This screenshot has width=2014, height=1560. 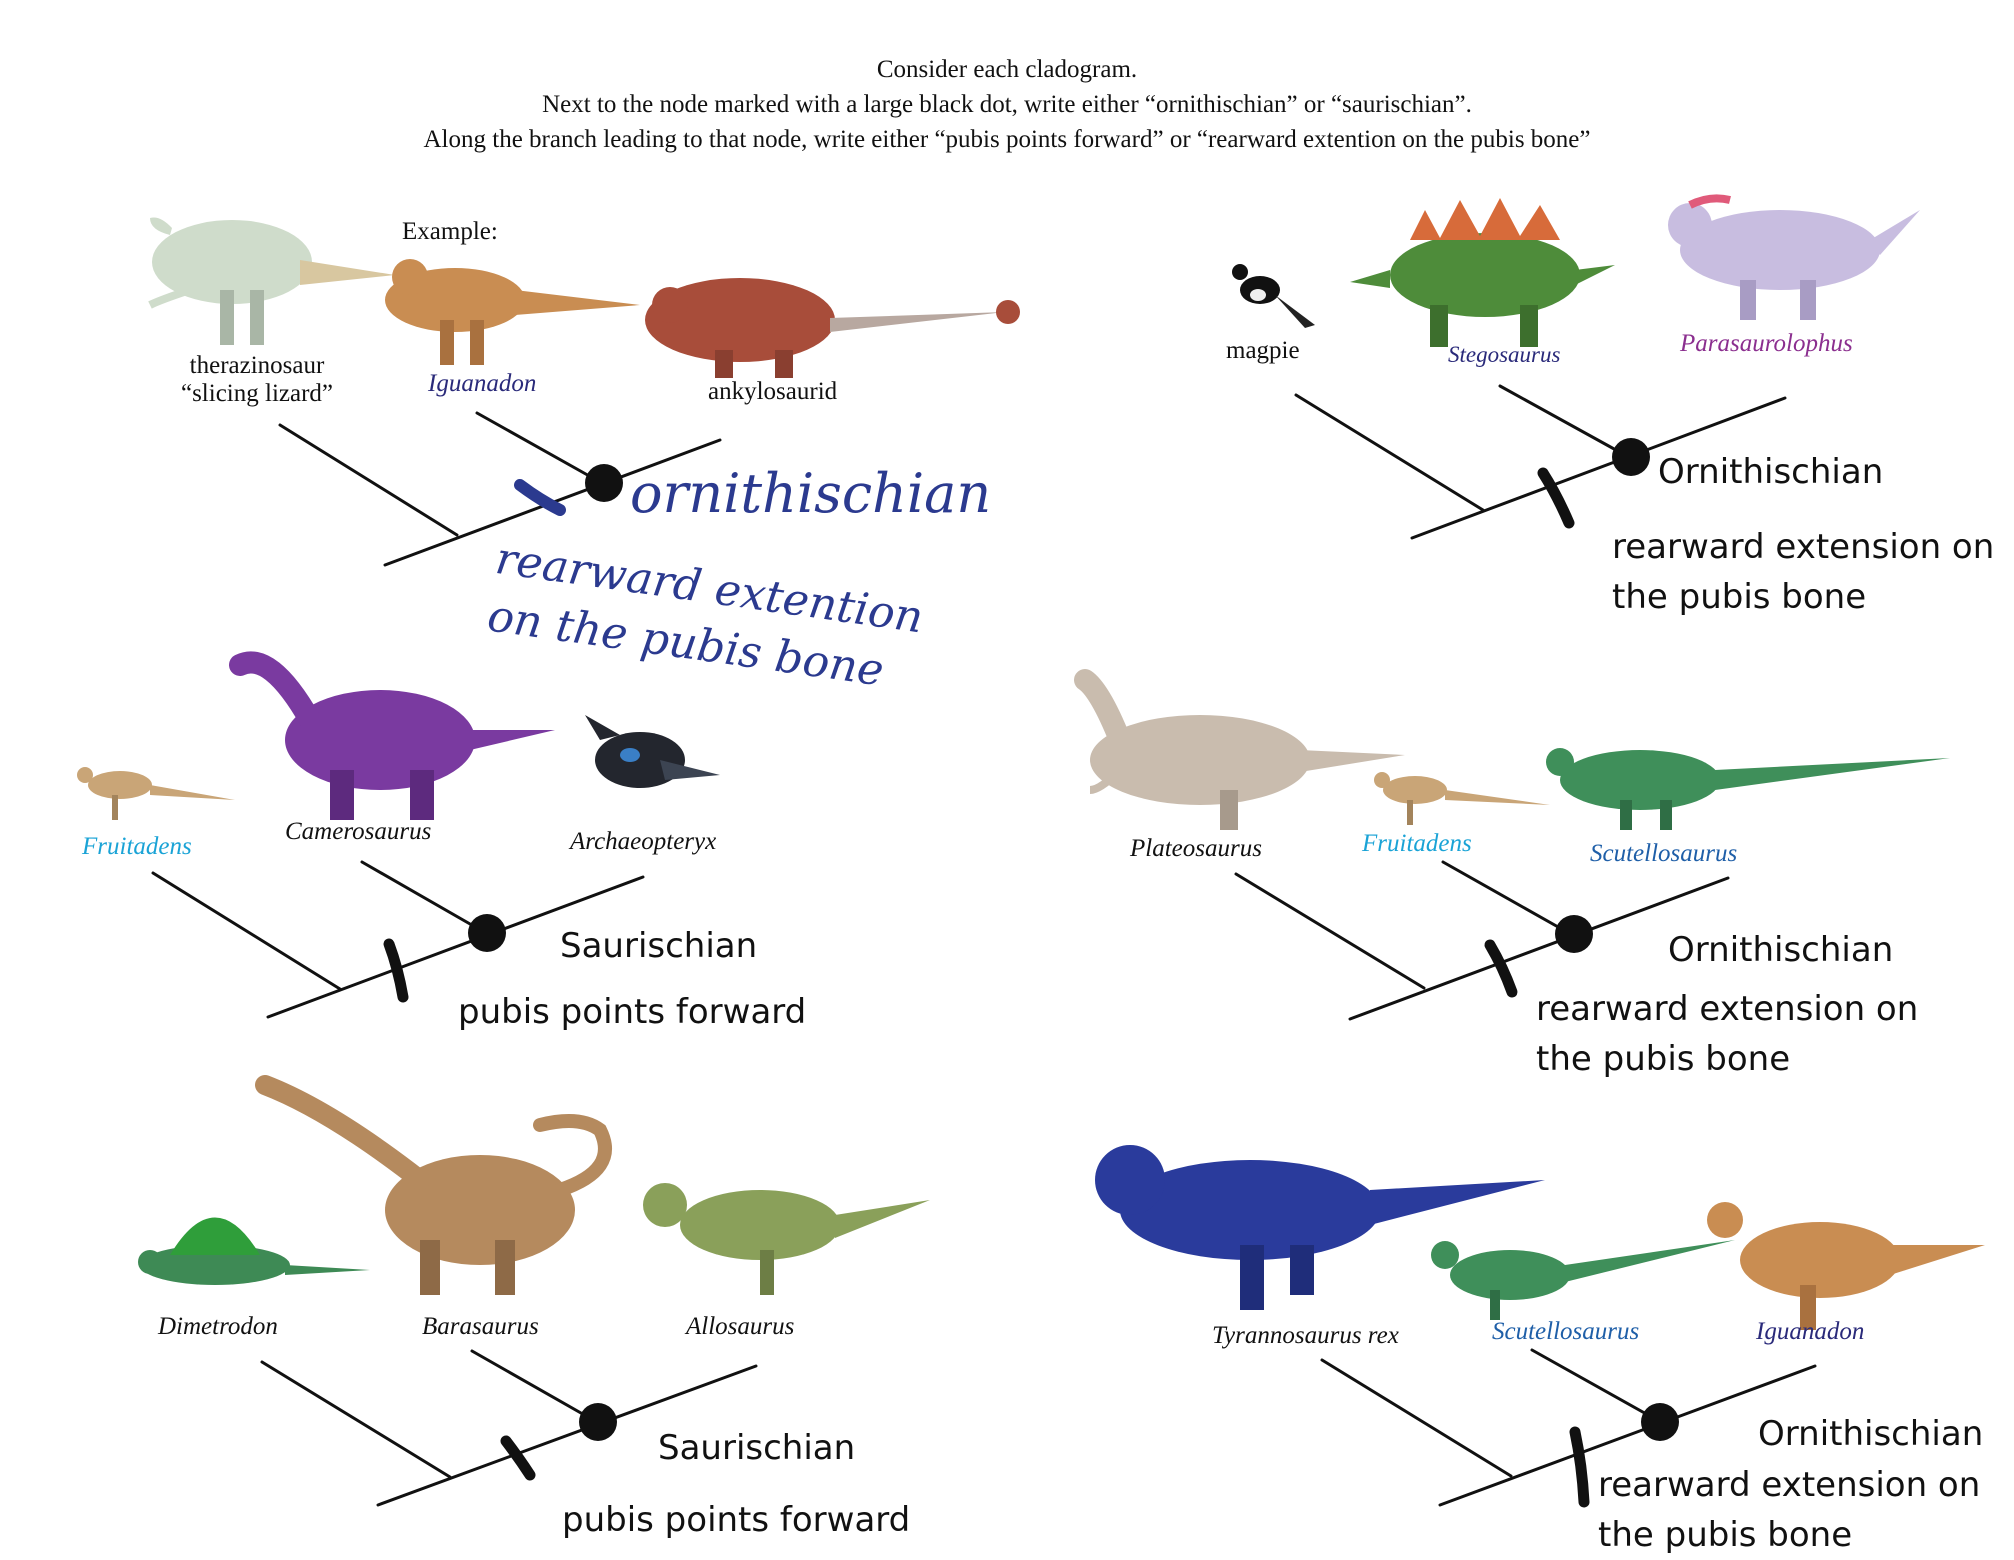 I want to click on node-answer-1: ornithischian, so click(x=811, y=493).